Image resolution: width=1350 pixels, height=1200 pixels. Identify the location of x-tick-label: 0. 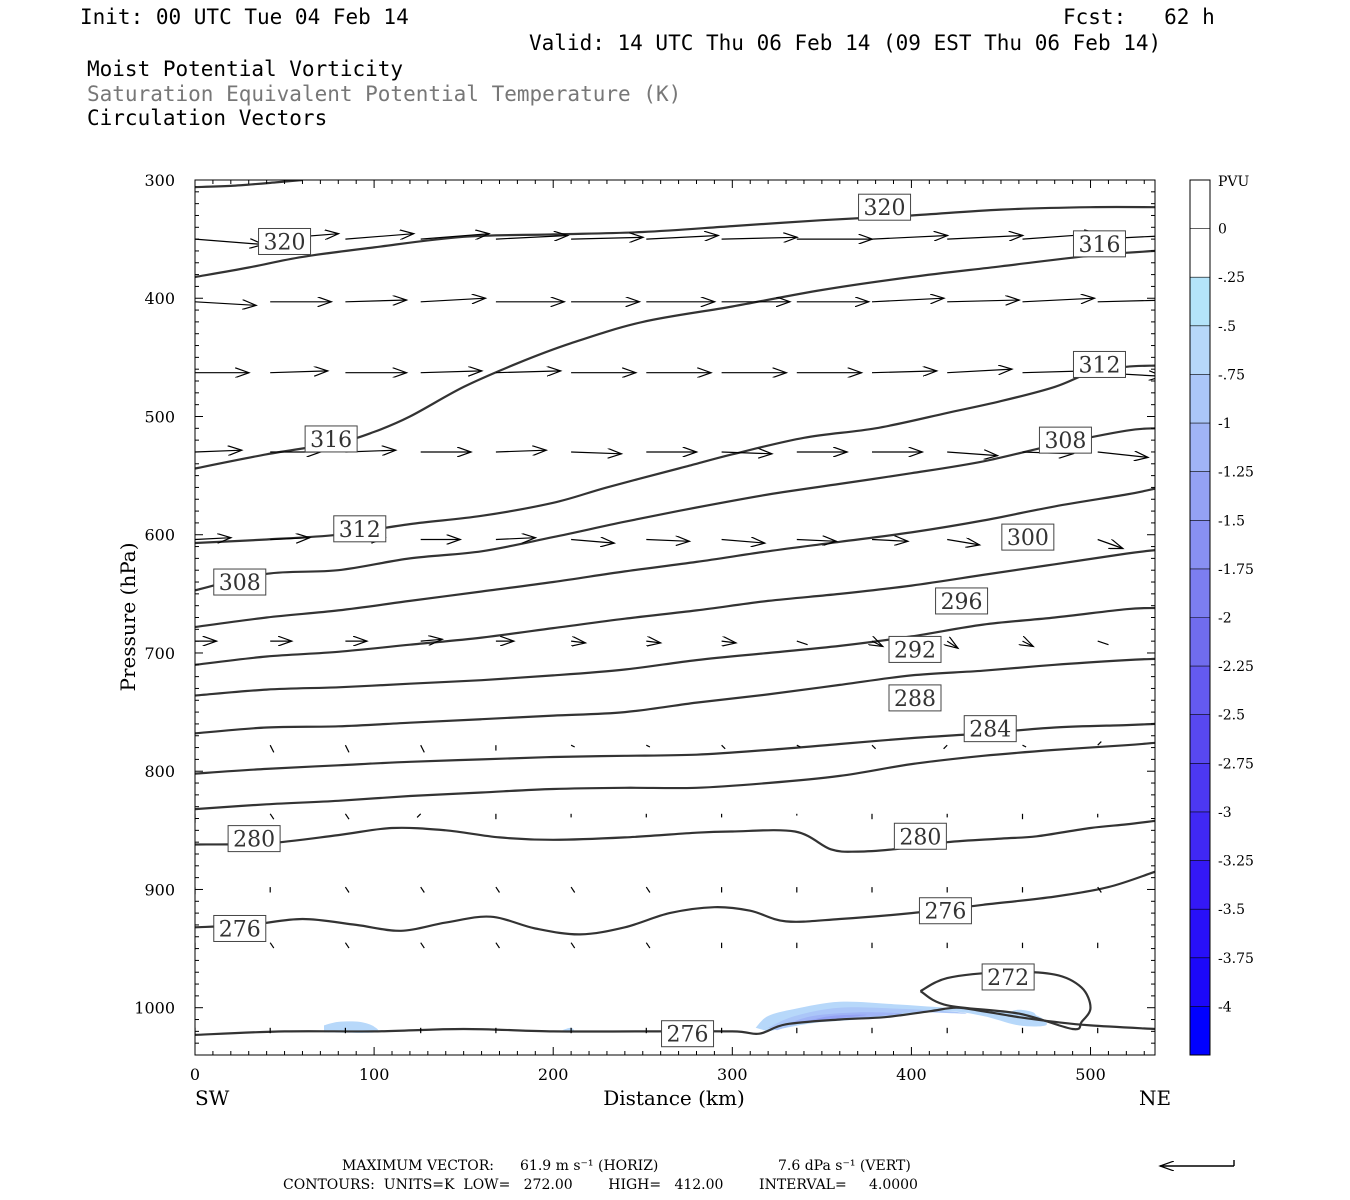
(195, 1074).